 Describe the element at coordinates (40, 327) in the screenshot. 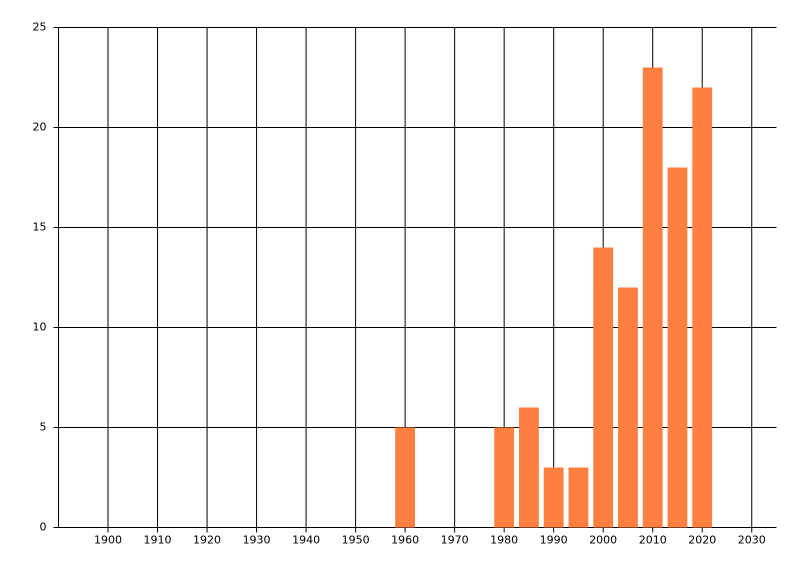

I see `y-tick-label: 10` at that location.